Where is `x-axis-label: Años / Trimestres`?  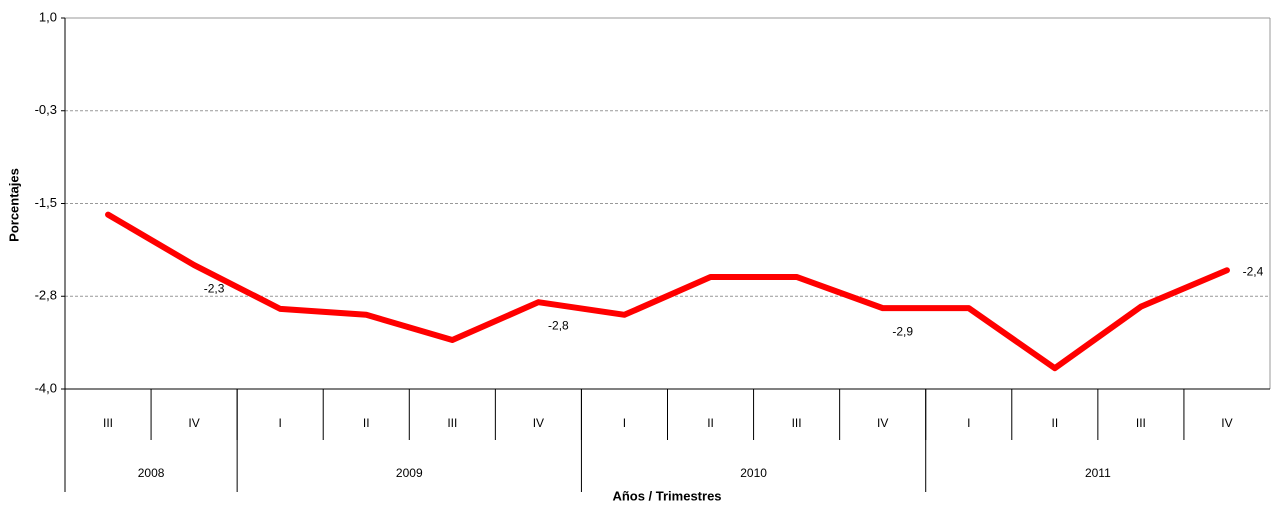
x-axis-label: Años / Trimestres is located at coordinates (666, 495).